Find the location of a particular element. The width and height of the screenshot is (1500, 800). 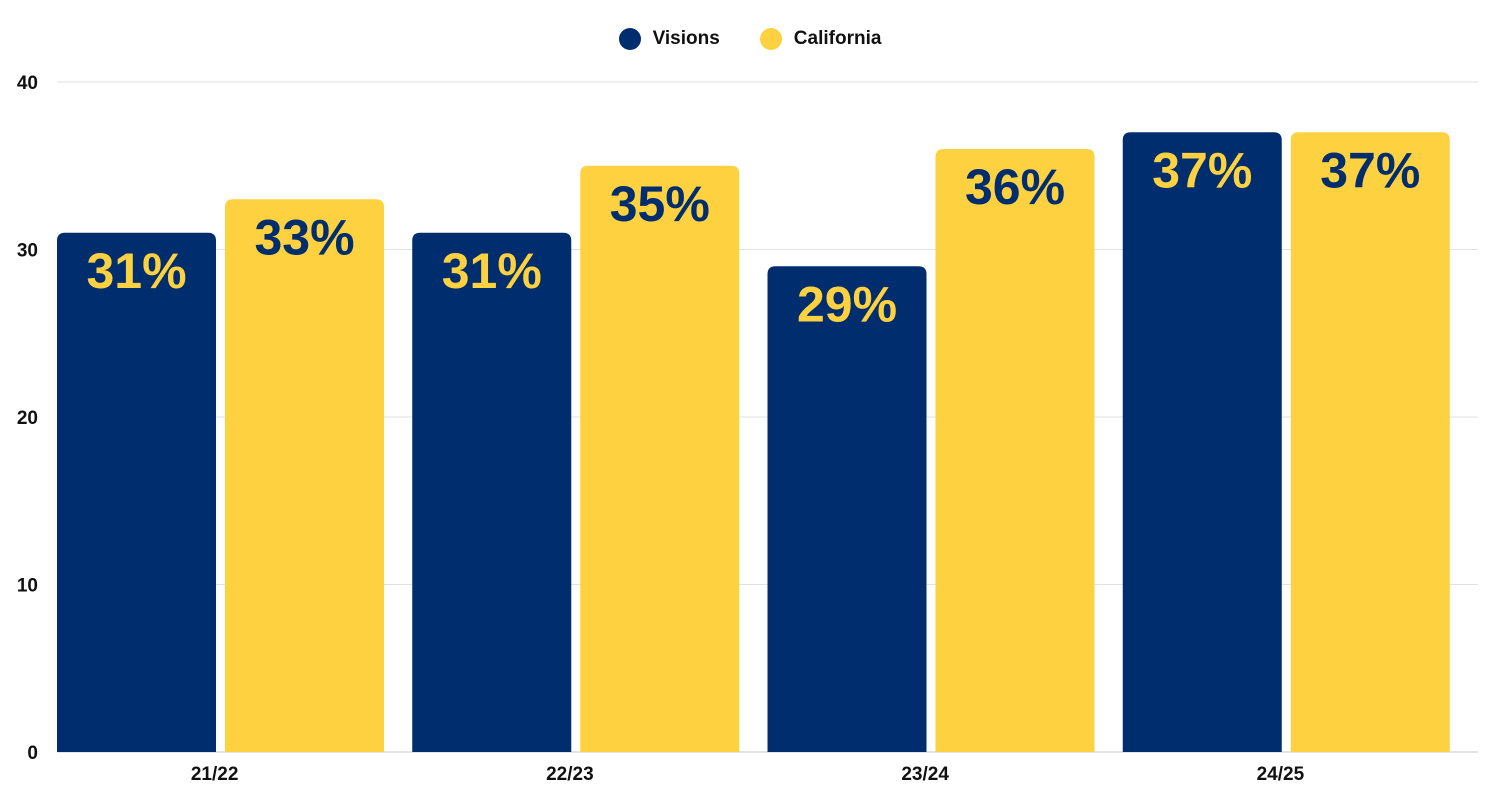

y-tick-label-20: 20 is located at coordinates (27, 418).